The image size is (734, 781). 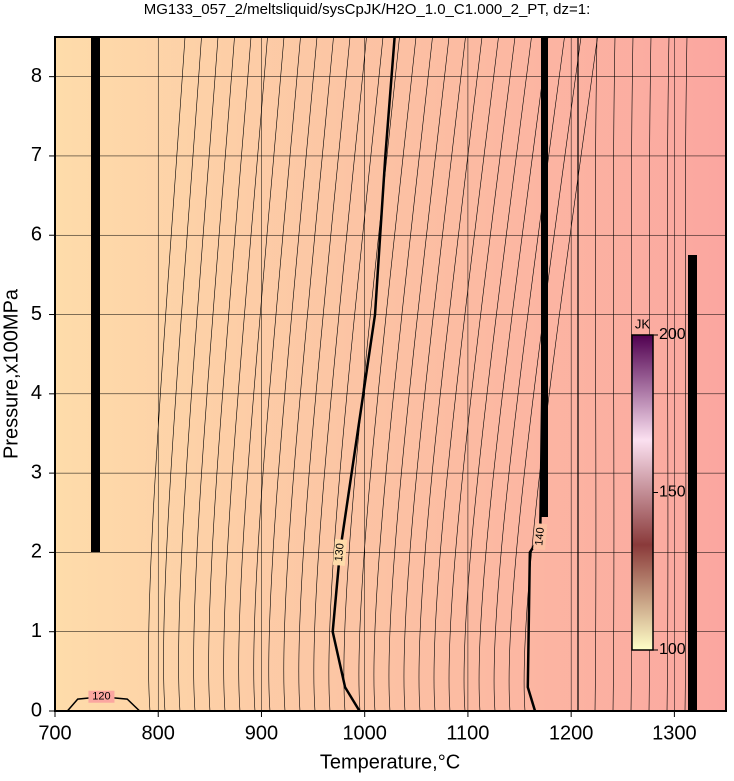 I want to click on colorbar-tick-label: 200, so click(x=672, y=334).